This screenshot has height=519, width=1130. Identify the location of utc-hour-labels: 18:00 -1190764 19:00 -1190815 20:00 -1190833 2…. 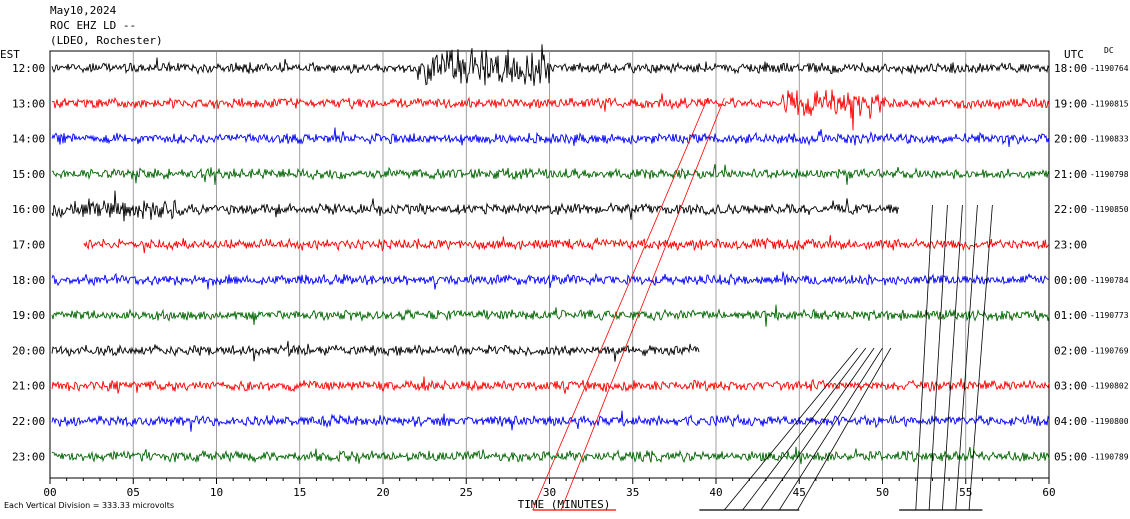
(1091, 262).